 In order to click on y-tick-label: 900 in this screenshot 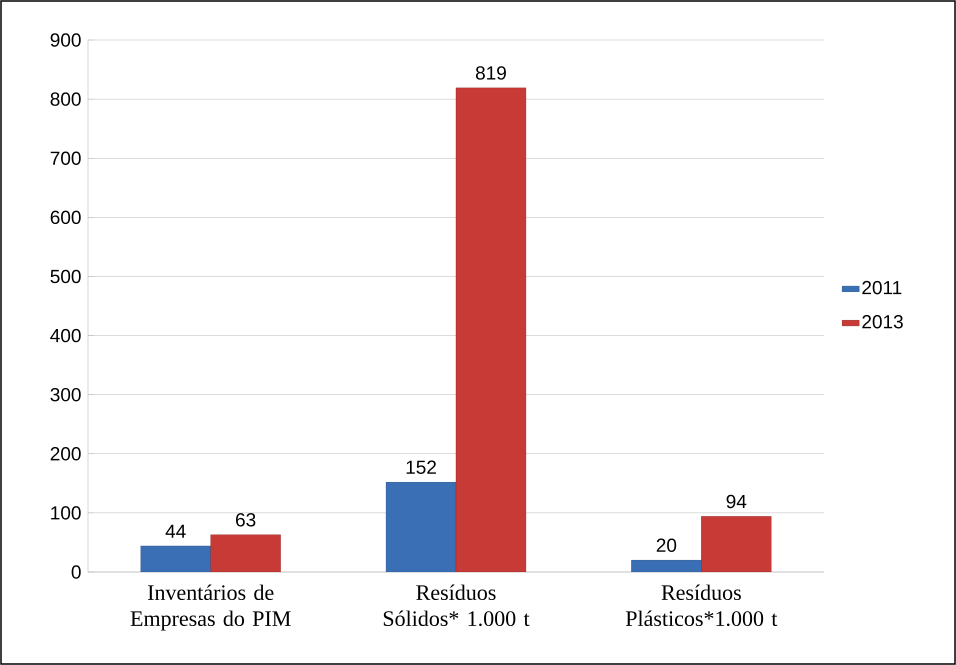, I will do `click(65, 40)`.